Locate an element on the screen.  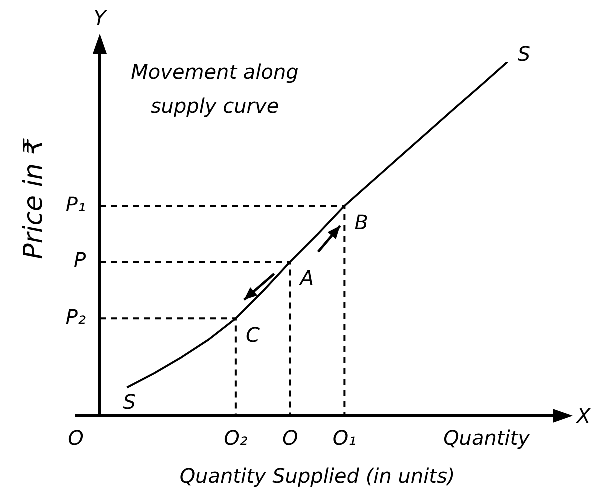
text: X is located at coordinates (584, 416).